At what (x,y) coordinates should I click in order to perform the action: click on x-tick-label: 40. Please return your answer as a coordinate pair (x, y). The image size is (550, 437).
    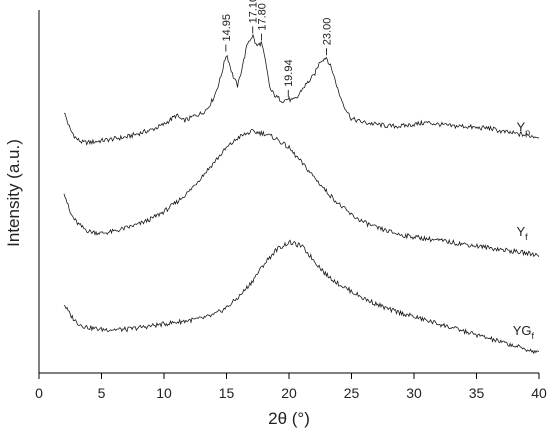
    Looking at the image, I should click on (539, 393).